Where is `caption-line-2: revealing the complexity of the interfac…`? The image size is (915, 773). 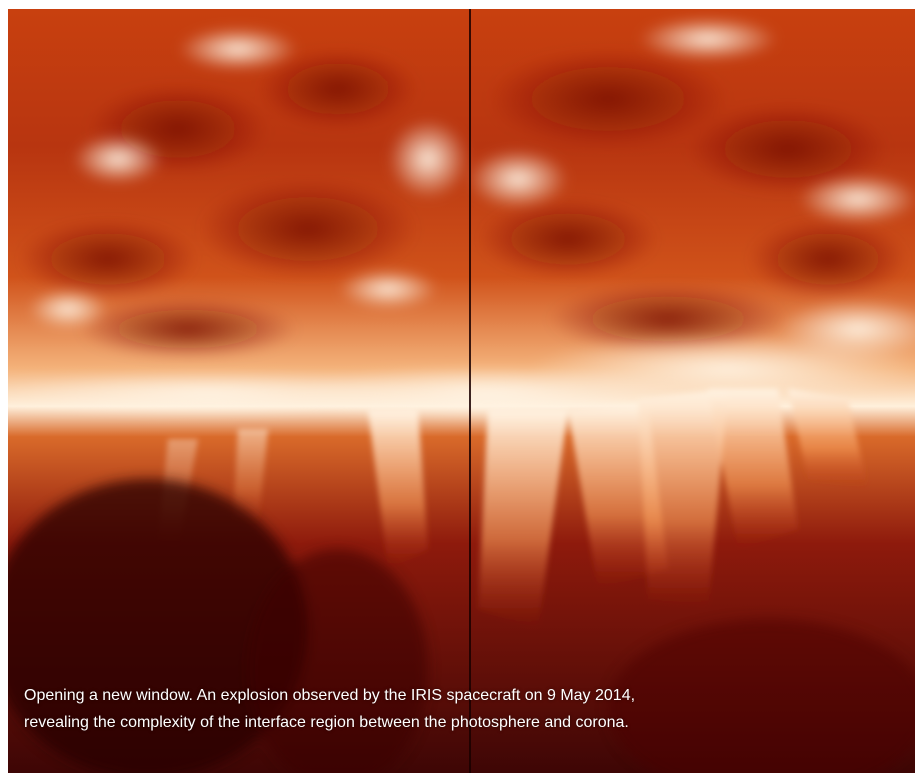
caption-line-2: revealing the complexity of the interfac… is located at coordinates (326, 722).